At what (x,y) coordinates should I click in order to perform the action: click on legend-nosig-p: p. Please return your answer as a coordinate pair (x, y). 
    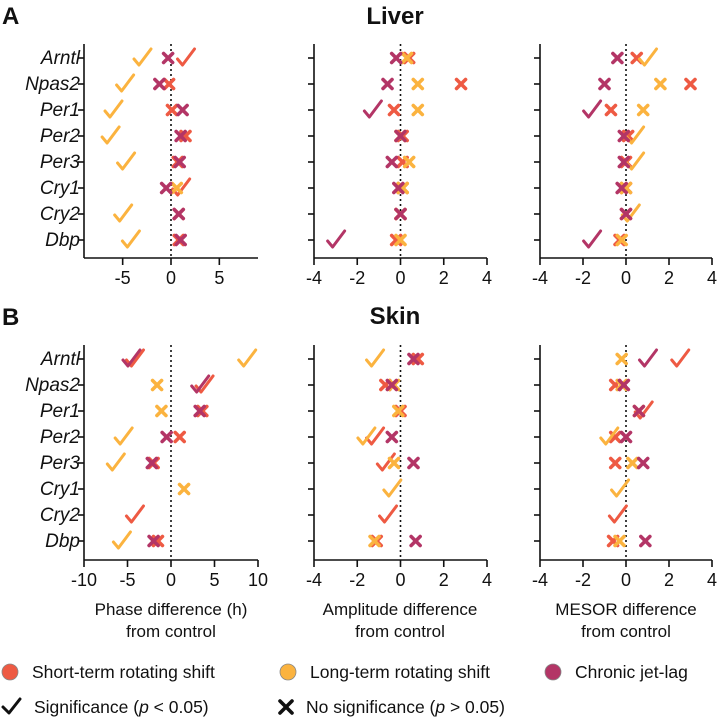
    Looking at the image, I should click on (439, 707).